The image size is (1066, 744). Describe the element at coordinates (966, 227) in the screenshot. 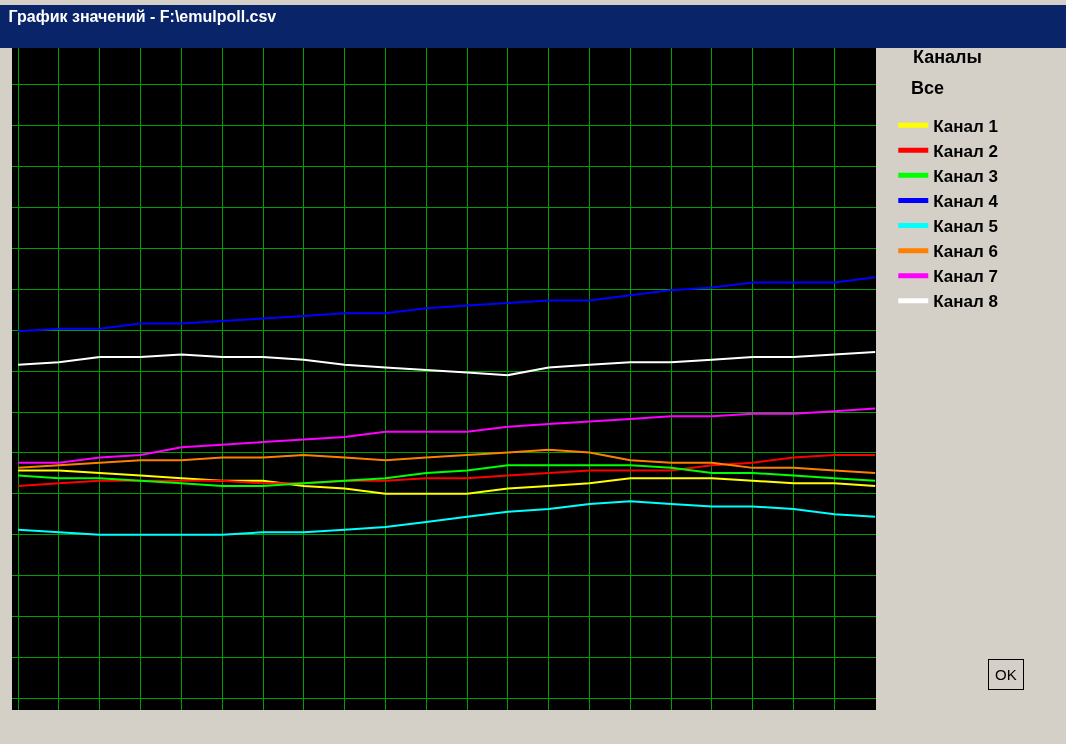

I see `legend-label: Канал 5` at that location.